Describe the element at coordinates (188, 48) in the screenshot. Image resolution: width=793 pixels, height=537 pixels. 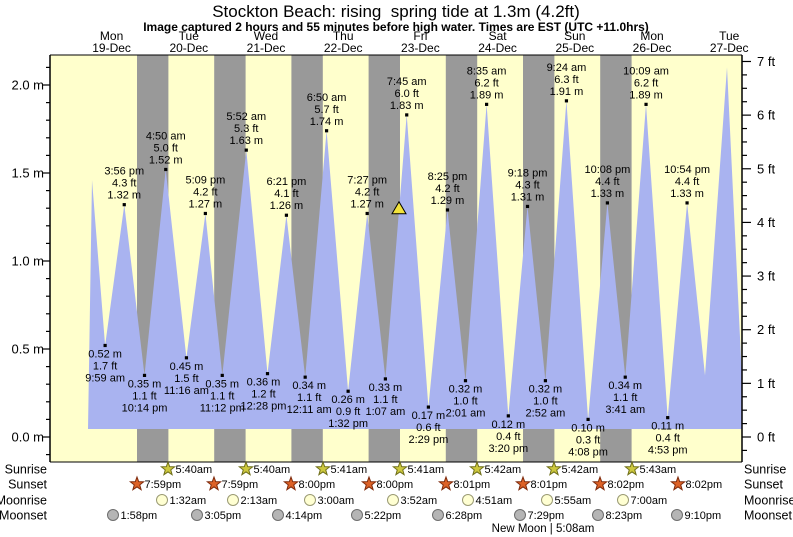
I see `day-date-label: 20-Dec` at that location.